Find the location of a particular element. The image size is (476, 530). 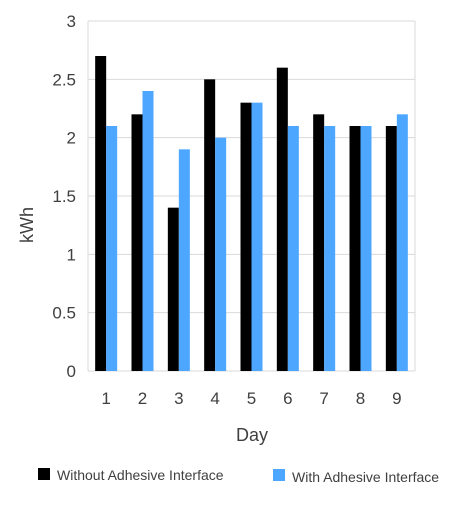

x-tick-label-9: 9 is located at coordinates (396, 398).